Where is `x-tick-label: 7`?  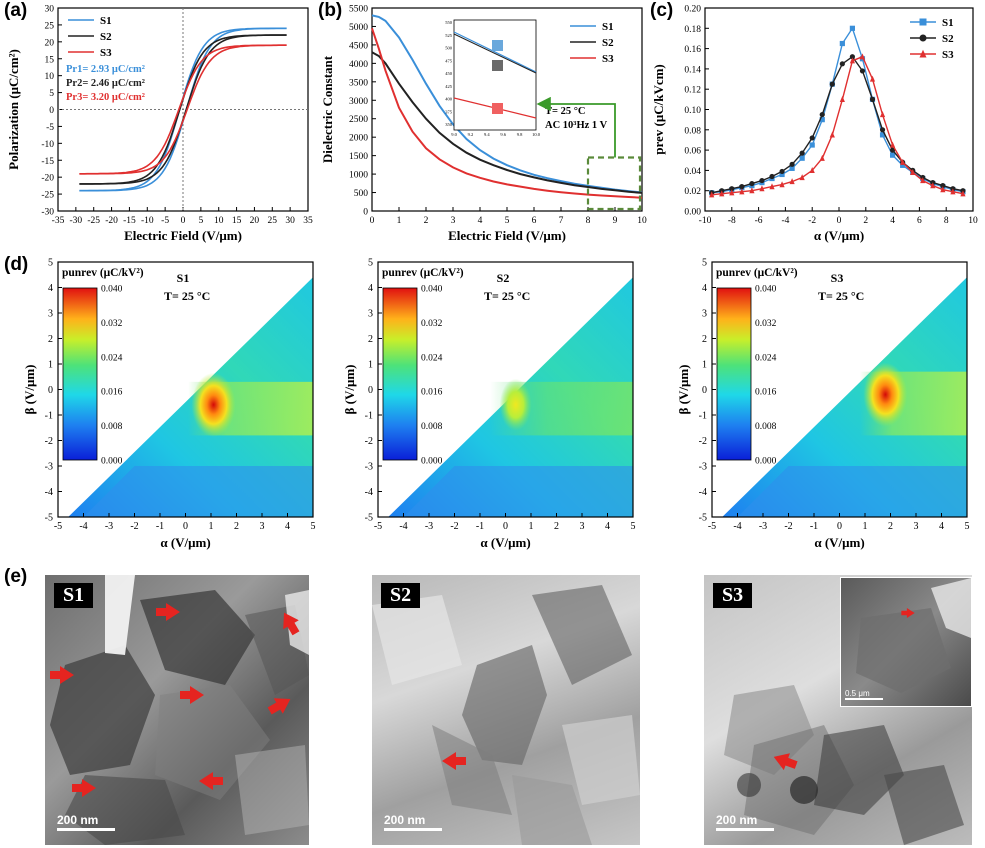 x-tick-label: 7 is located at coordinates (561, 221).